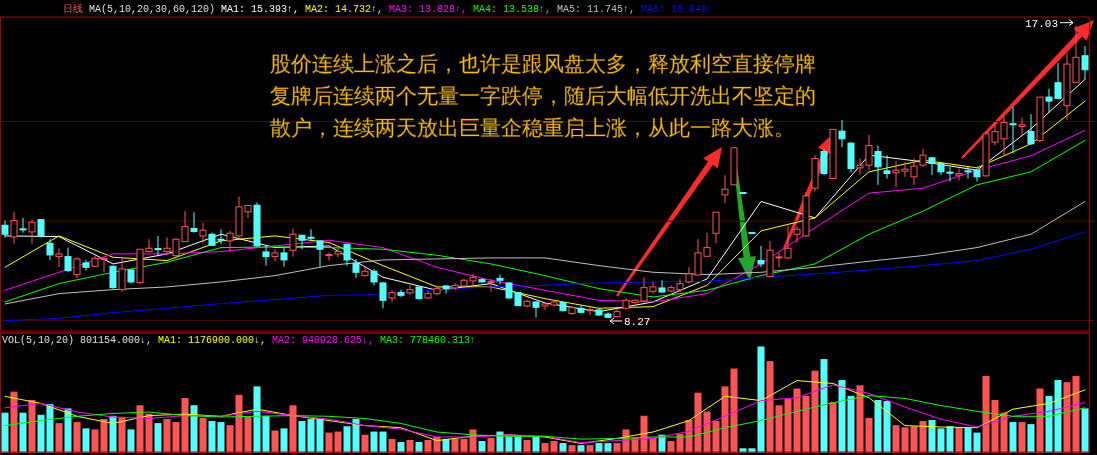  I want to click on annotation: 17.03, so click(1041, 23).